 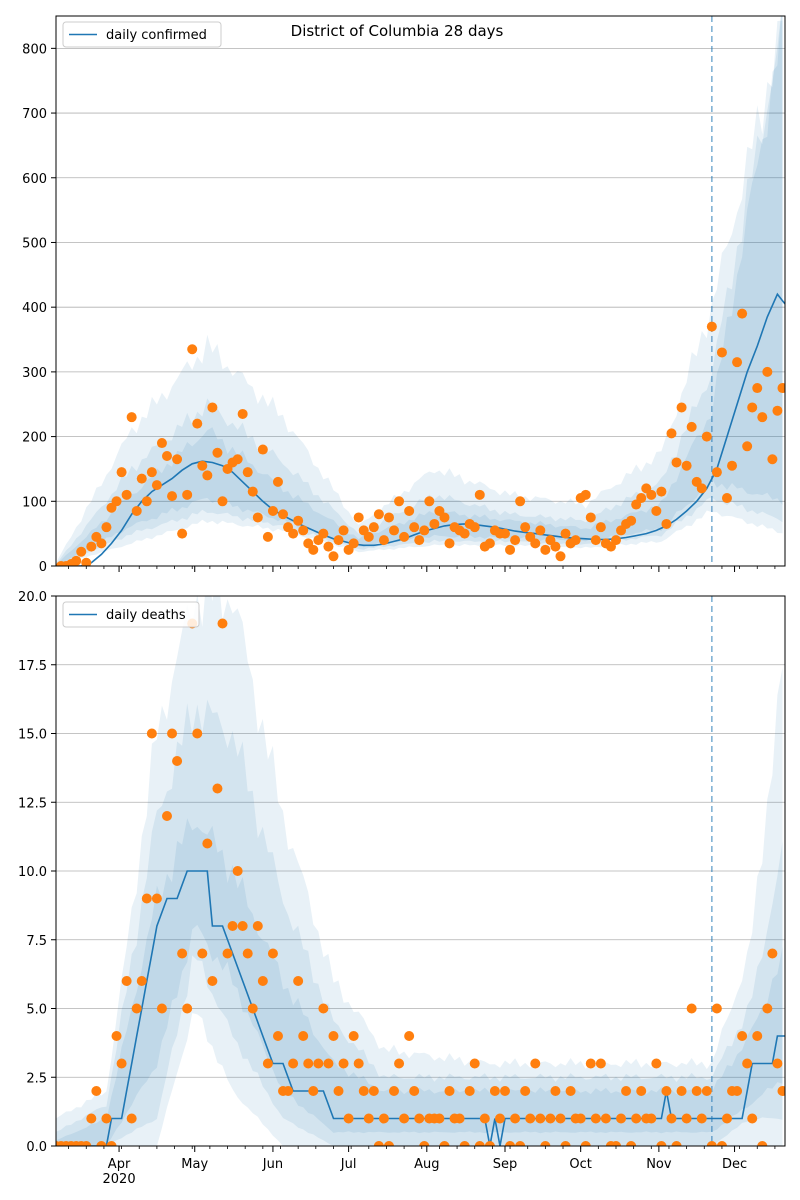 I want to click on deaths-ytick-label: 17.5, so click(x=32, y=666).